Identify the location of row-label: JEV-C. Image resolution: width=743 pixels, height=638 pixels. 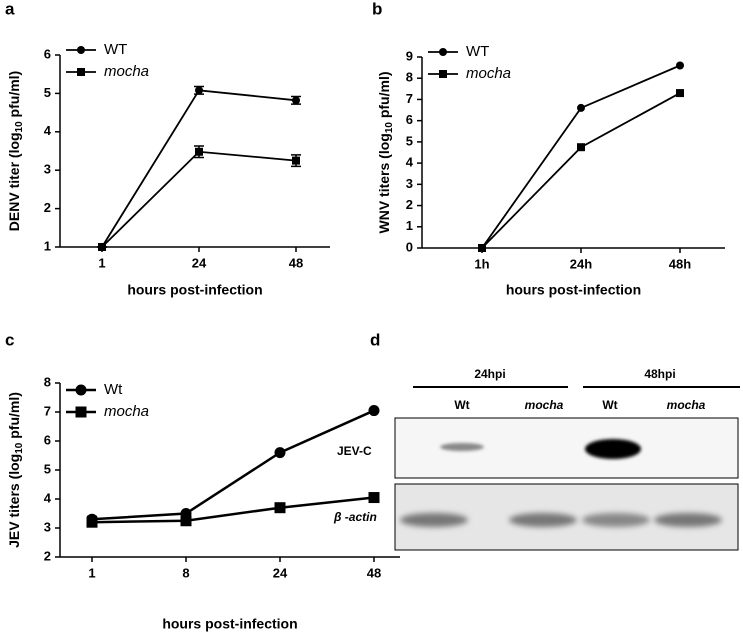
(354, 451).